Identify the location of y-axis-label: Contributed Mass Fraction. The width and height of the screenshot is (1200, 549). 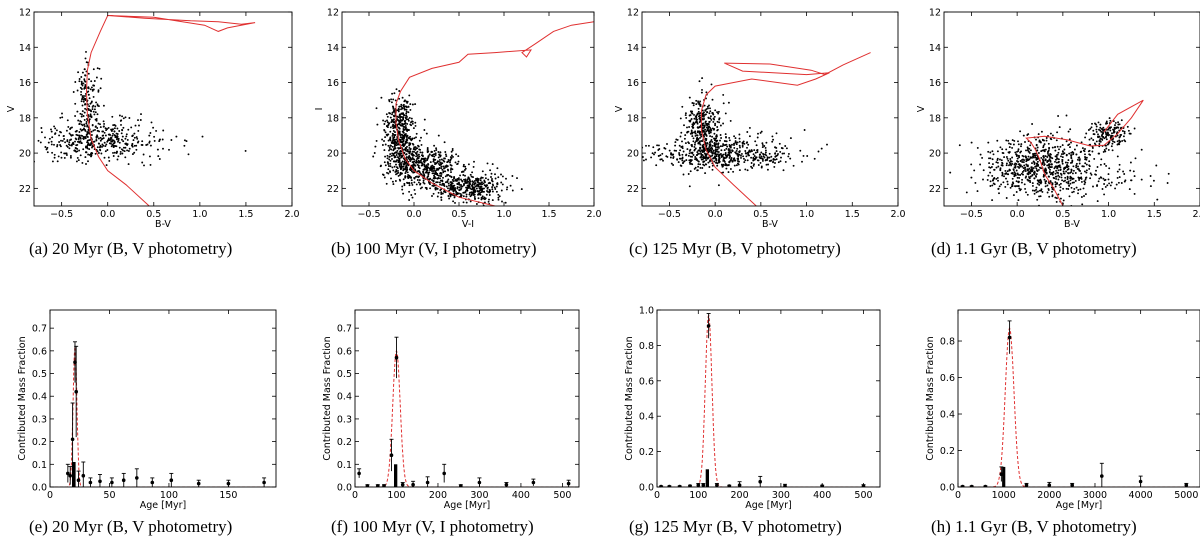
(22, 398).